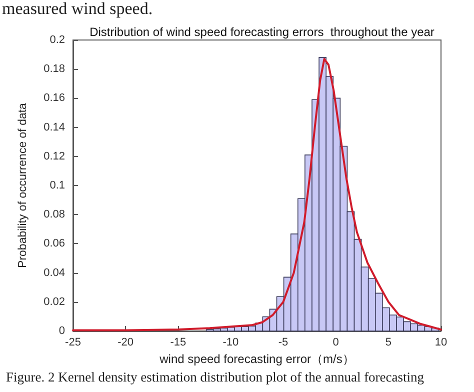  I want to click on x-tick-label: -5, so click(283, 342).